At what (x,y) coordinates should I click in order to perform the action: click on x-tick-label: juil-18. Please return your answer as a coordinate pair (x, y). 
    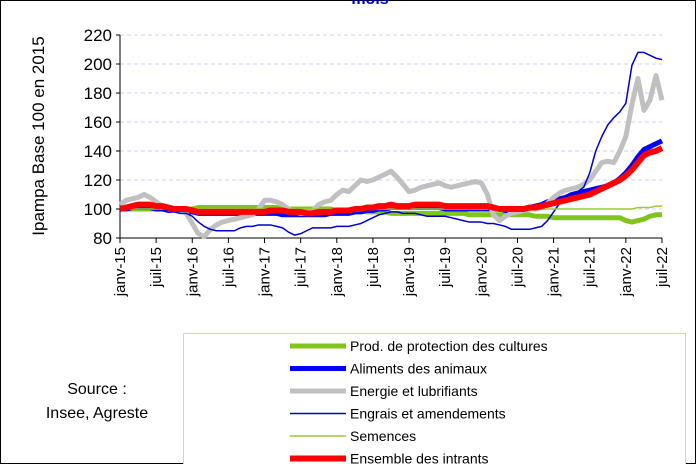
    Looking at the image, I should click on (373, 267).